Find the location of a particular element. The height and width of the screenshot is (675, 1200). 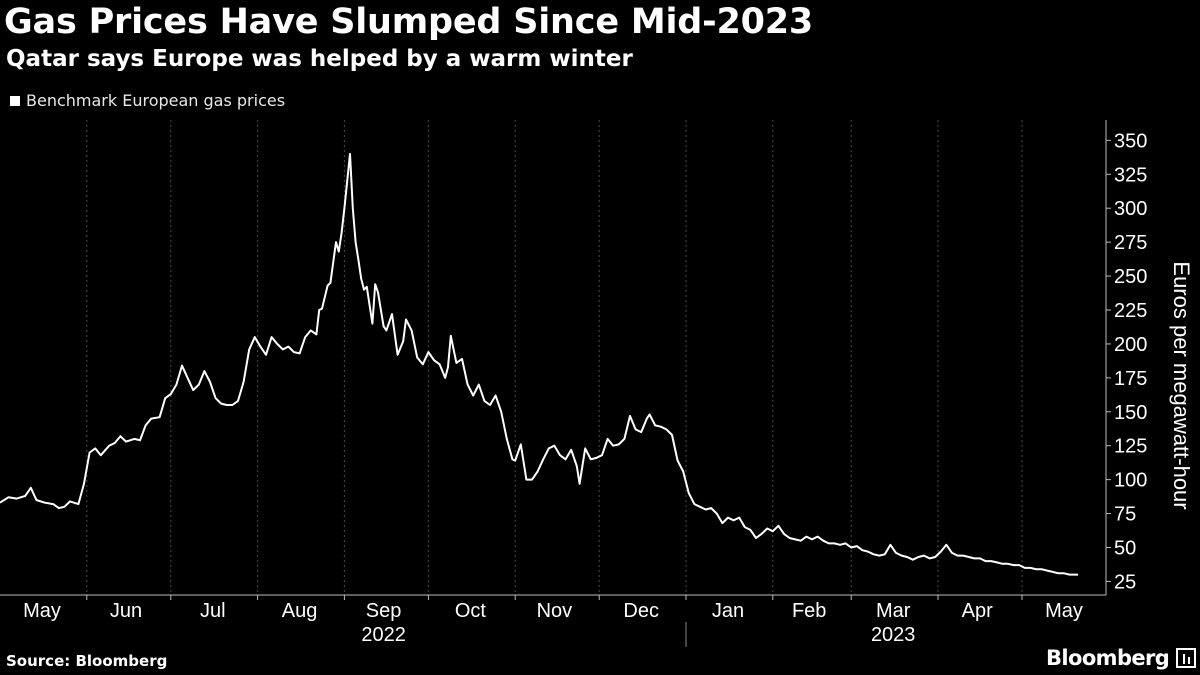

x-tick-label: Jan is located at coordinates (728, 611).